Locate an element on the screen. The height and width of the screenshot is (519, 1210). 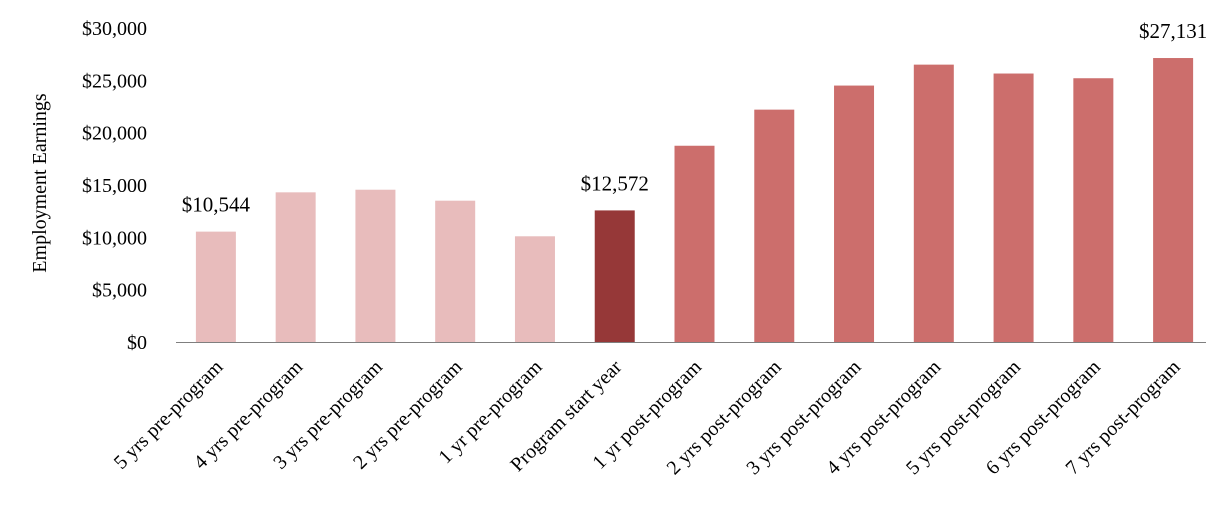
y-tick-label: $30,000 is located at coordinates (114, 29).